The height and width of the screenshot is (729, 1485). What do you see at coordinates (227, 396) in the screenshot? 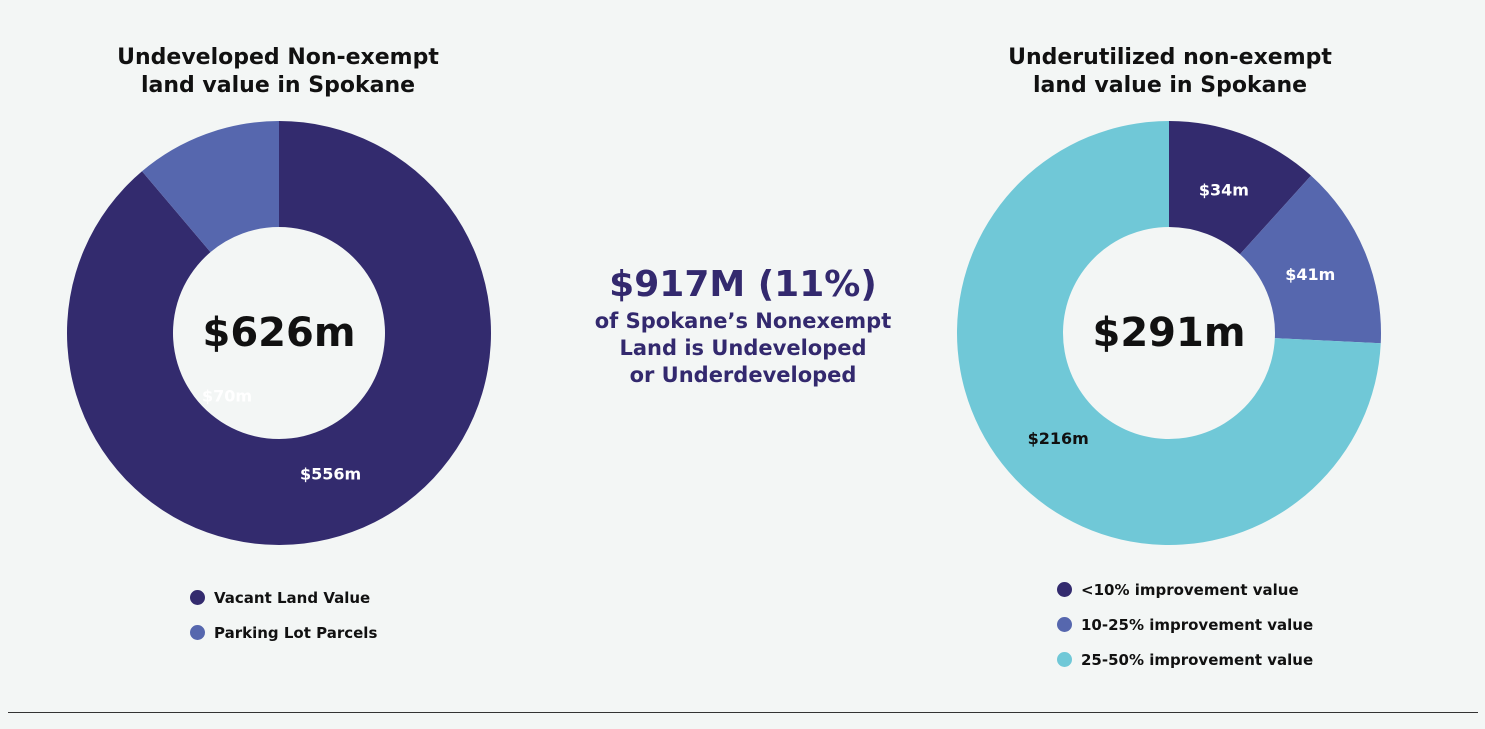
I see `slice-label-parking-lot-parcels: $70m` at bounding box center [227, 396].